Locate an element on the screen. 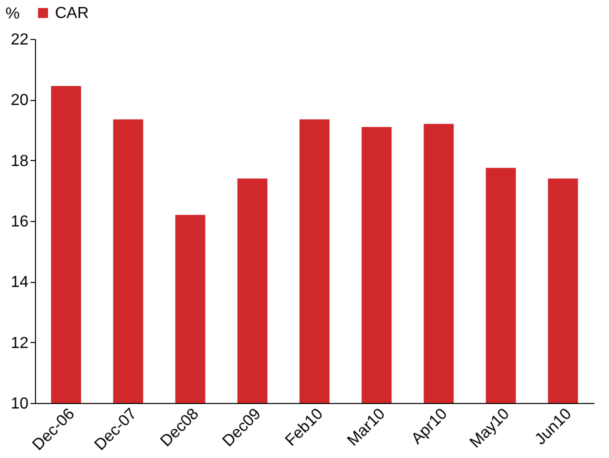  y-tick-label: 14 is located at coordinates (19, 283).